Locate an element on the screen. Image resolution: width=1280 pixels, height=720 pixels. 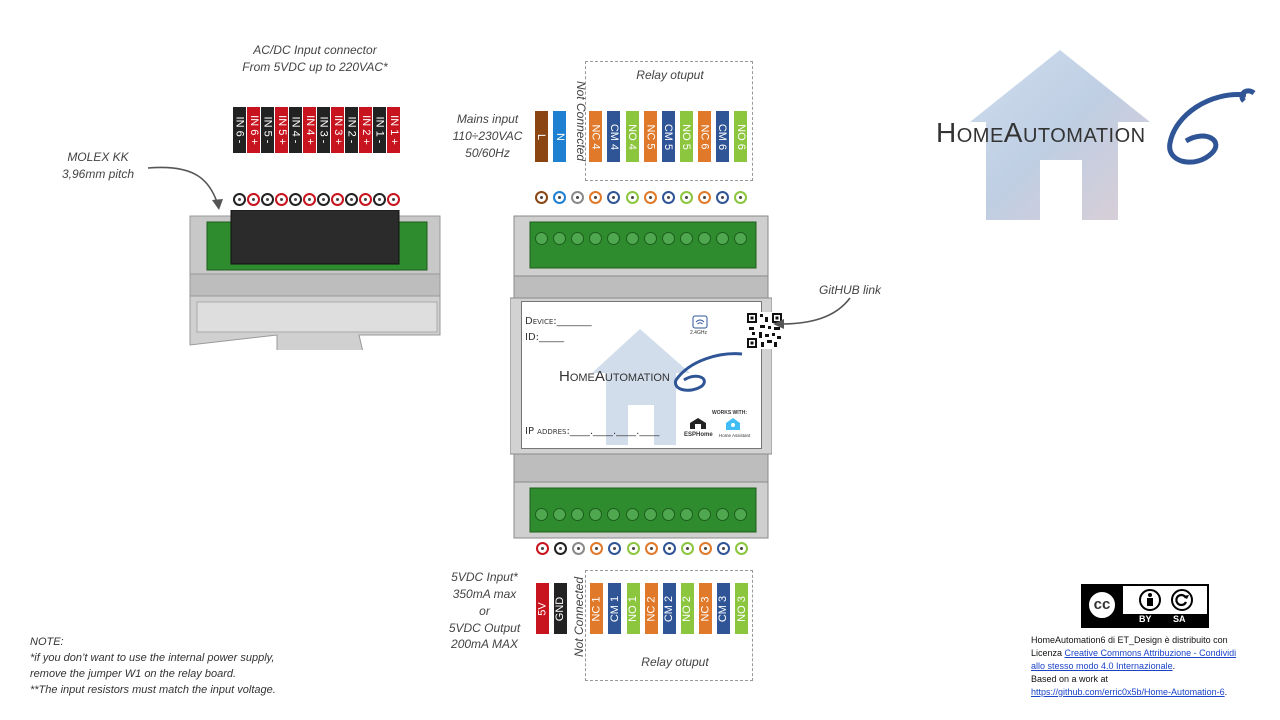
by-icon is located at coordinates (1150, 600).